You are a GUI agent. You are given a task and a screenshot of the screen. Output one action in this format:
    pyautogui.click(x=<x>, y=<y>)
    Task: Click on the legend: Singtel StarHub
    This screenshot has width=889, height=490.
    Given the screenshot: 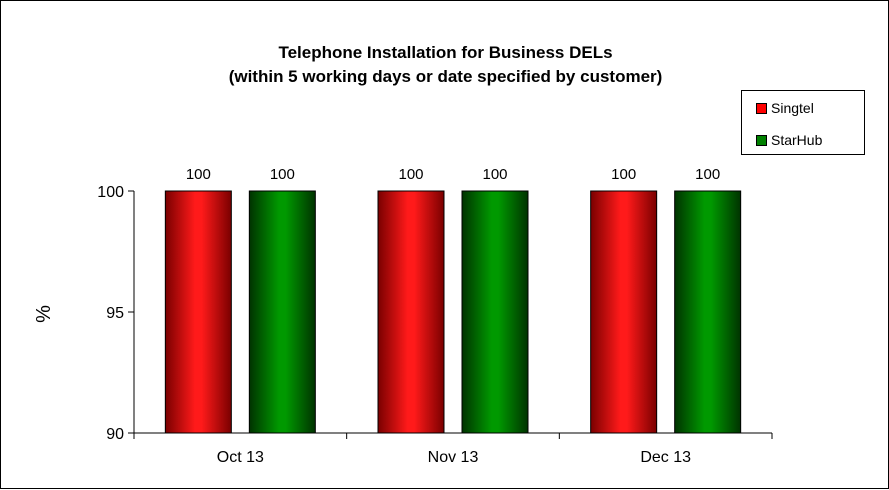 What is the action you would take?
    pyautogui.click(x=803, y=122)
    